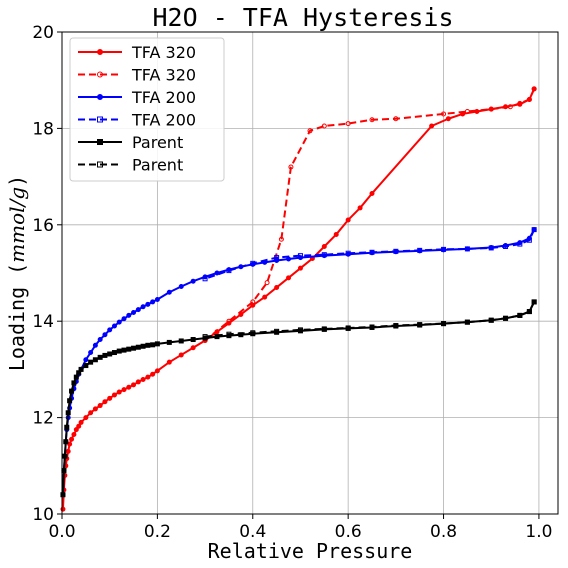 Image resolution: width=568 pixels, height=568 pixels. I want to click on x-axis-ticks: 0.0 0.2 0.4 0.6 0.8 1.0, so click(300, 528).